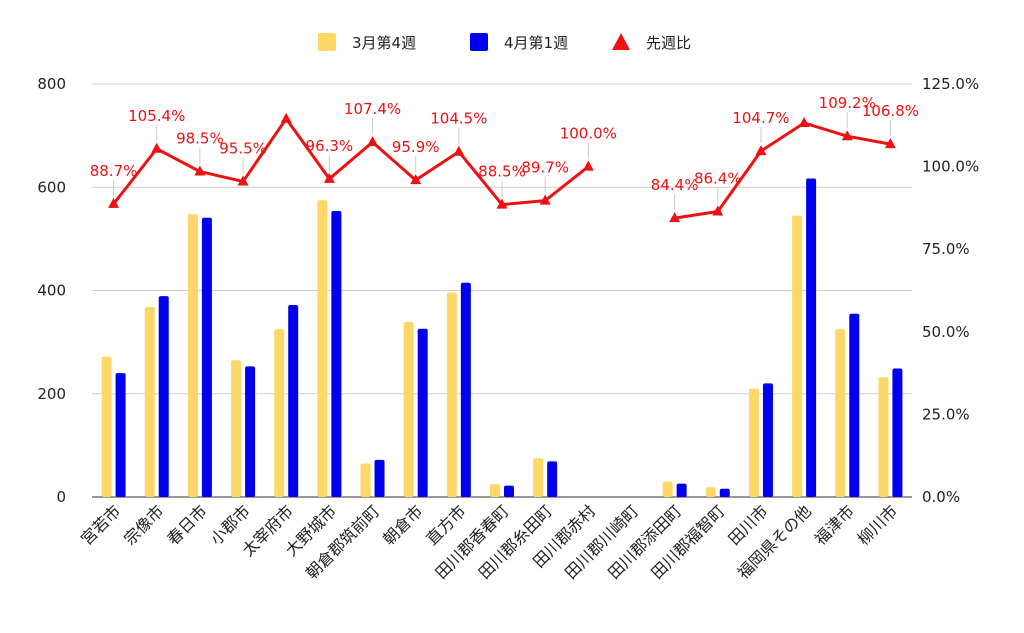  What do you see at coordinates (243, 148) in the screenshot?
I see `data-label: 95.5%` at bounding box center [243, 148].